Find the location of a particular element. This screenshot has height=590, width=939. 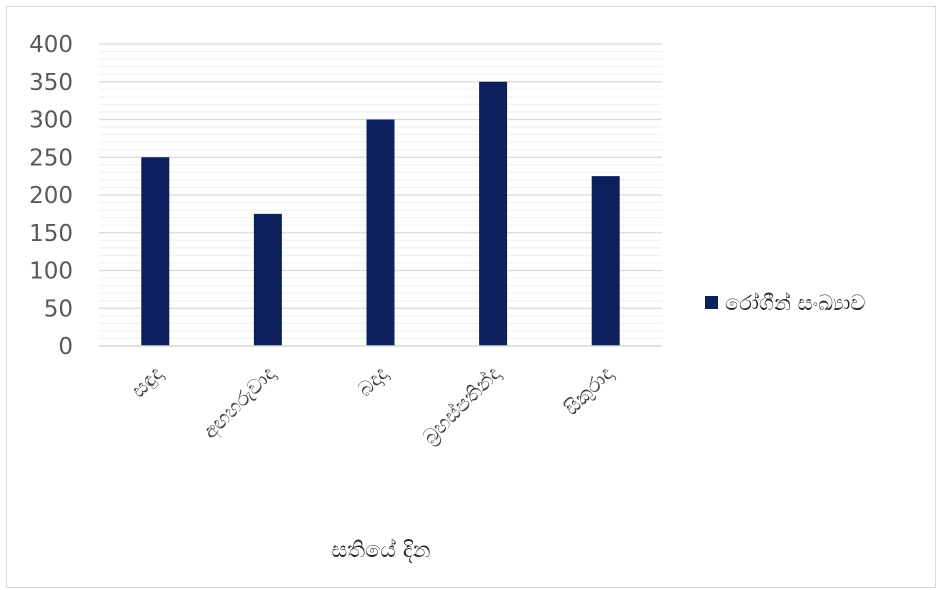

x-tick-label: බ්‍රහස්පතින්දා is located at coordinates (461, 405).